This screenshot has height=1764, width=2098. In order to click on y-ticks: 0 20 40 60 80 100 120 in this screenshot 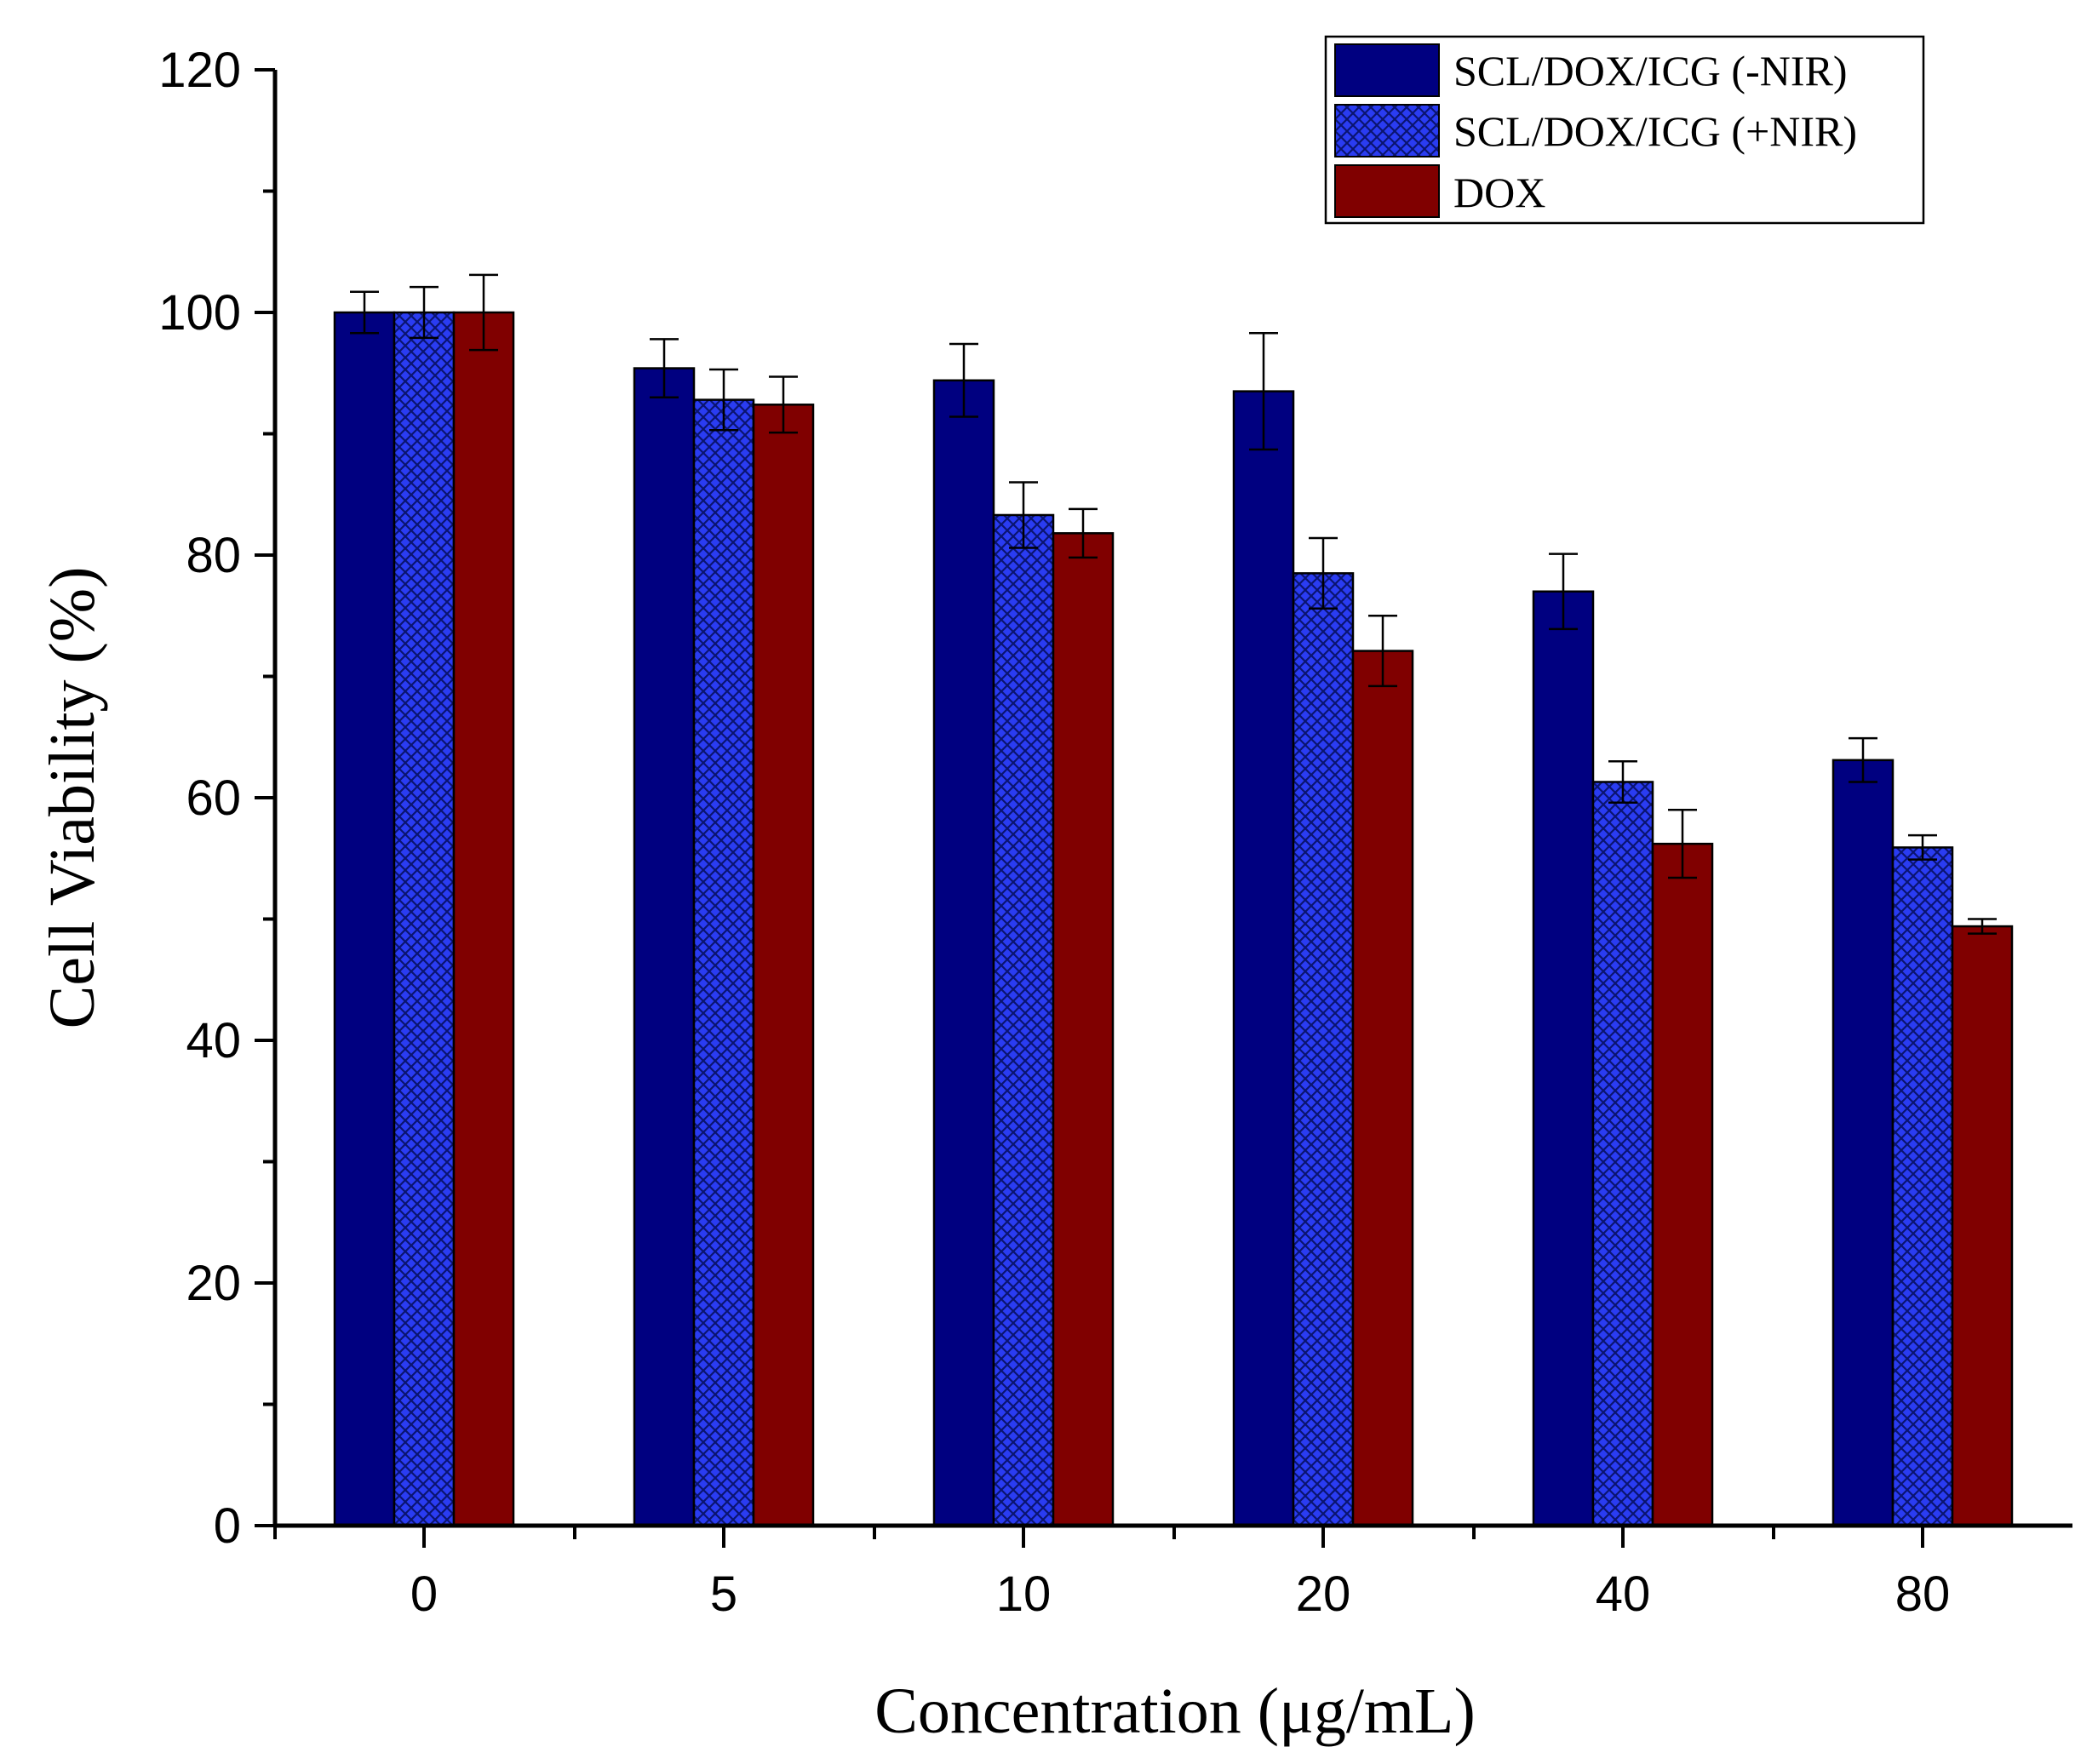, I will do `click(216, 798)`.